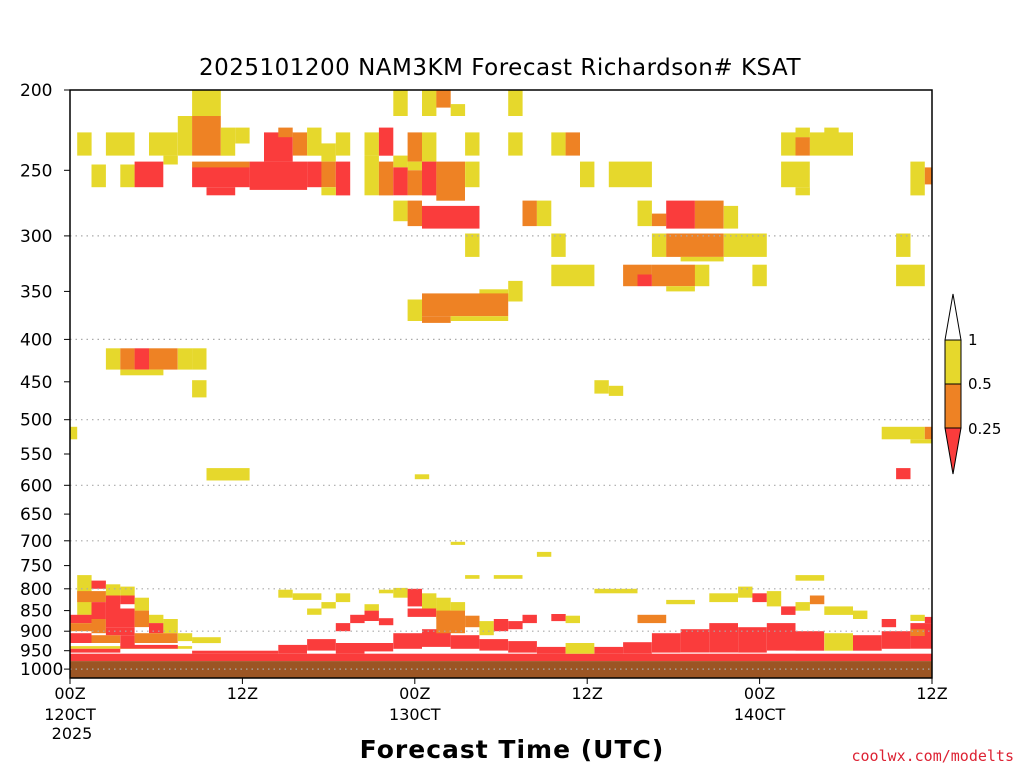 The width and height of the screenshot is (1024, 768). What do you see at coordinates (36, 515) in the screenshot?
I see `y-tick-label-650: 650` at bounding box center [36, 515].